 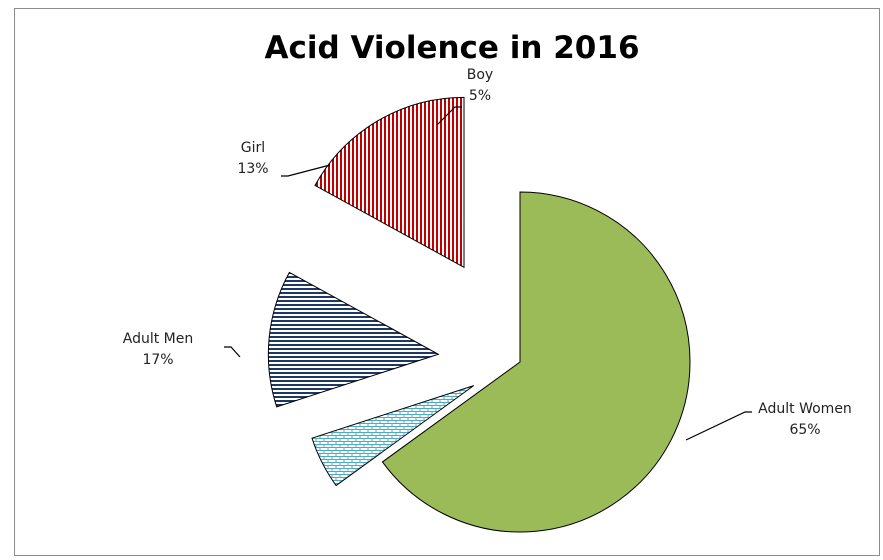 What do you see at coordinates (253, 148) in the screenshot?
I see `slice-label-girl: Girl` at bounding box center [253, 148].